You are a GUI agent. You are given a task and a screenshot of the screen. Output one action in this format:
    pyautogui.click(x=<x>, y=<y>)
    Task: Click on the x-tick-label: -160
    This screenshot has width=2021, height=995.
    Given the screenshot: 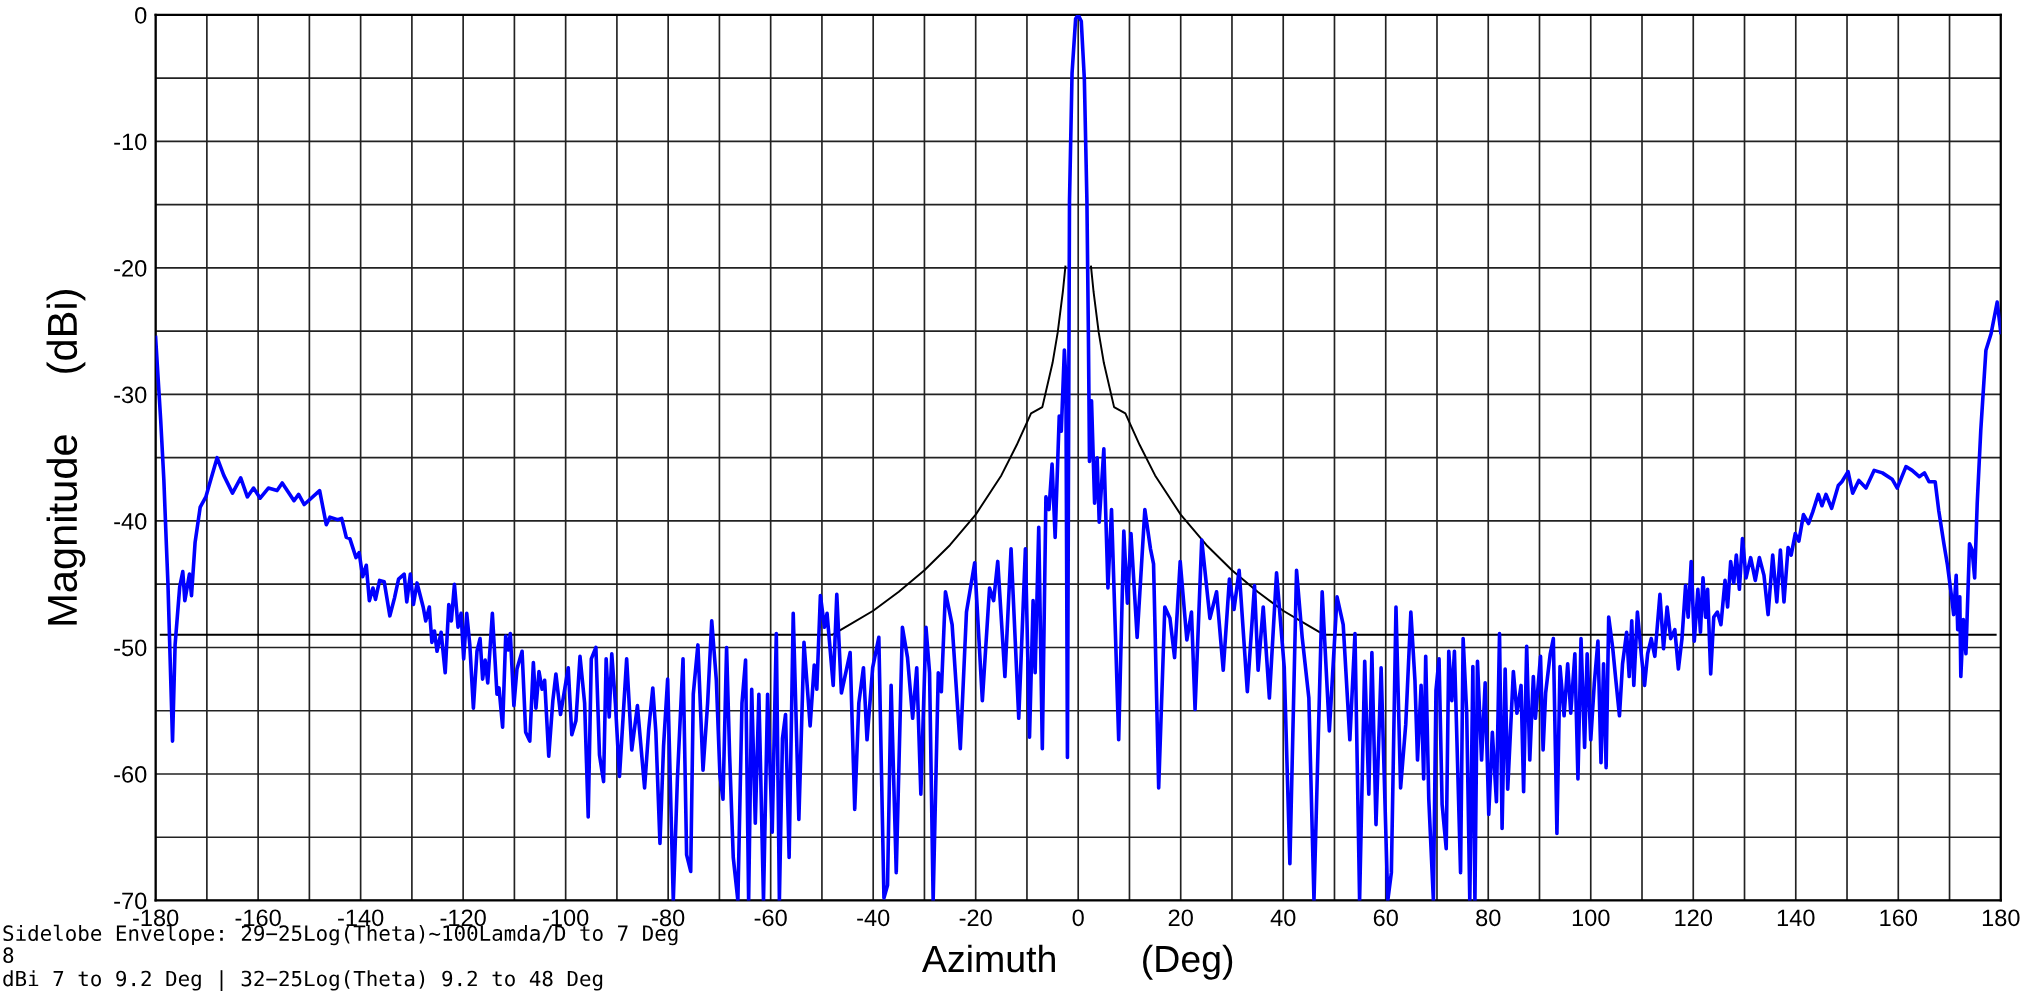 What is the action you would take?
    pyautogui.click(x=258, y=918)
    